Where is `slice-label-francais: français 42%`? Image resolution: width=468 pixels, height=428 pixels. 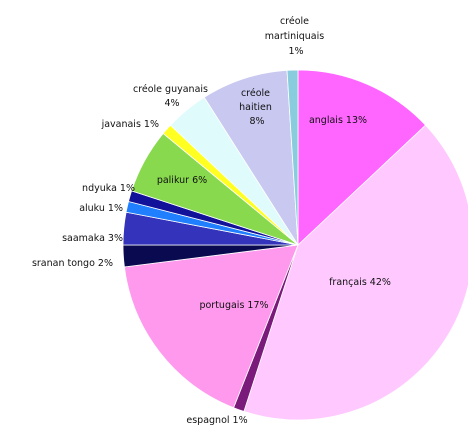
slice-label-francais: français 42% is located at coordinates (360, 282).